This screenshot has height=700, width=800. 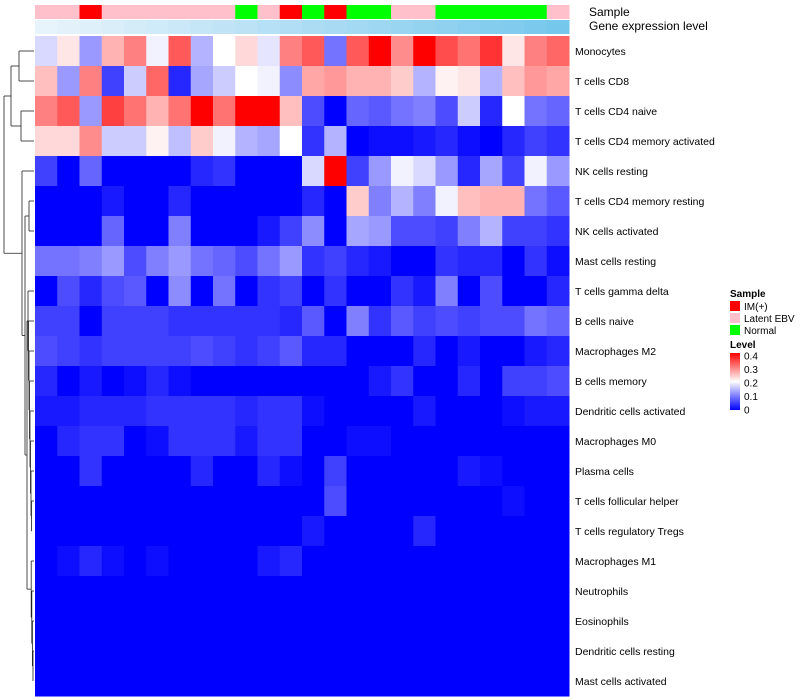 I want to click on row-label: T cells follicular helper, so click(x=627, y=502).